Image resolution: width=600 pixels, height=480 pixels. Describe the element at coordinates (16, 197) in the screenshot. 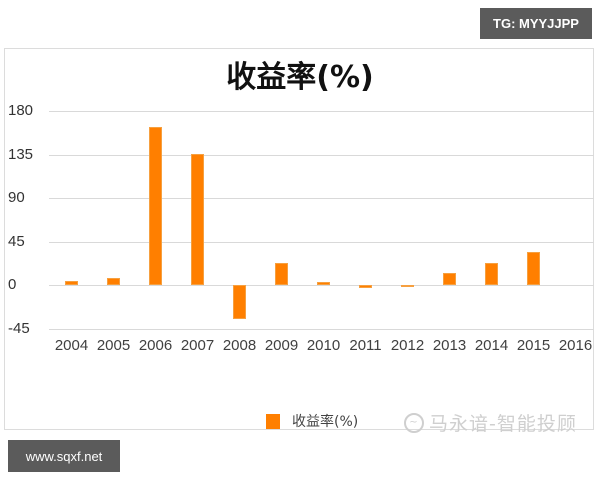

I see `y-tick-label: 90` at that location.